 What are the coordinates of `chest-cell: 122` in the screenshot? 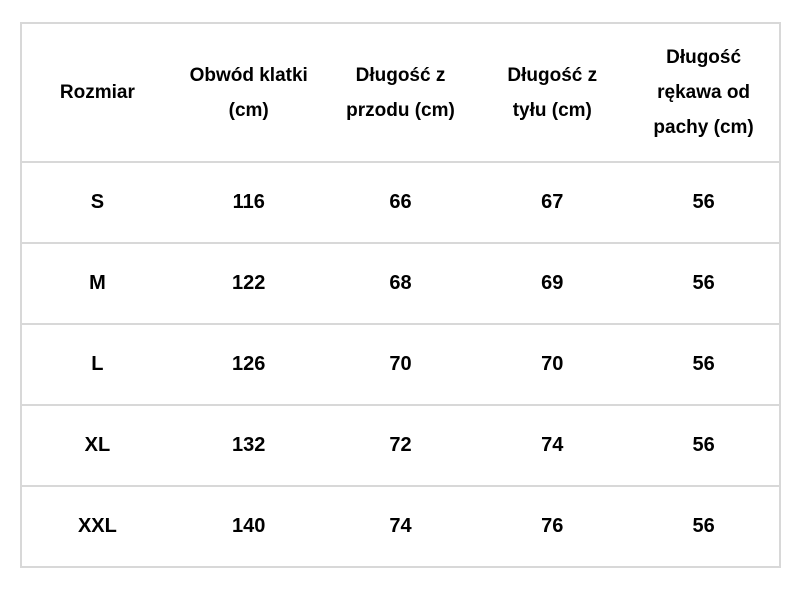 It's located at (248, 283).